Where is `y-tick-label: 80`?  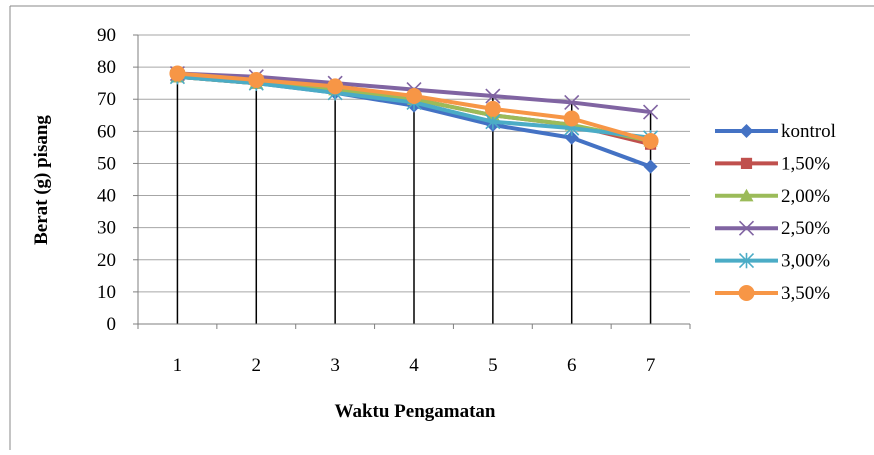 y-tick-label: 80 is located at coordinates (106, 67).